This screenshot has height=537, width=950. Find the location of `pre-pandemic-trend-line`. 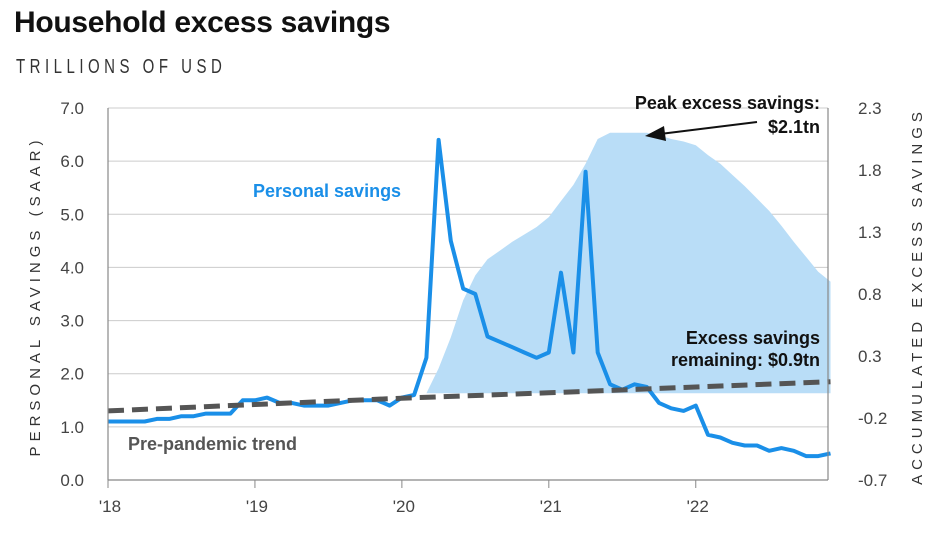

pre-pandemic-trend-line is located at coordinates (469, 396).